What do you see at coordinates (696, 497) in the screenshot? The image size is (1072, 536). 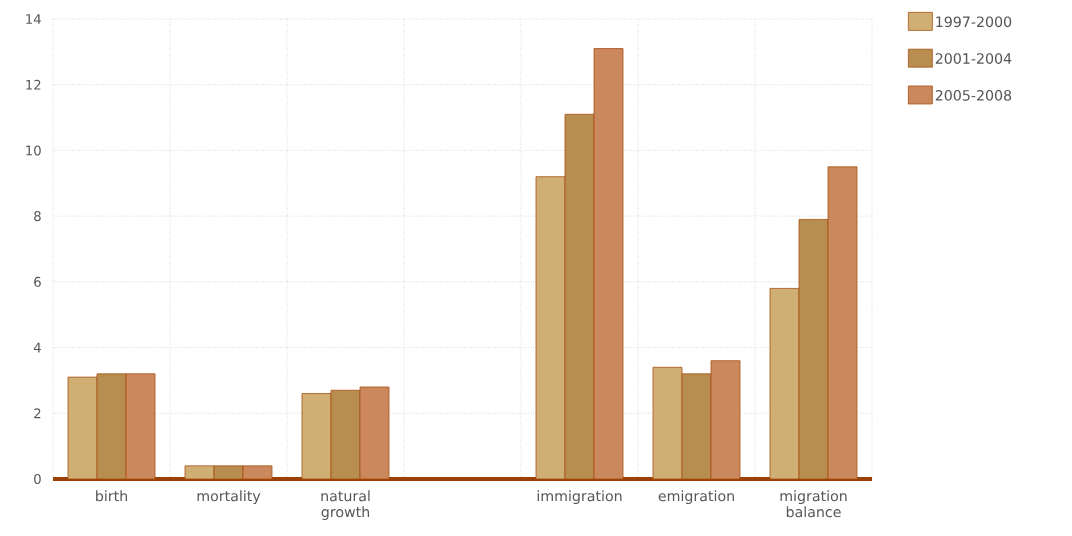 I see `x-tick-label: emigration` at bounding box center [696, 497].